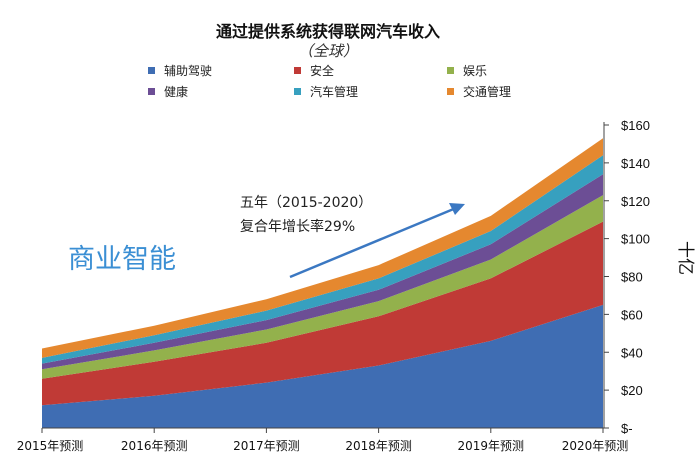 The height and width of the screenshot is (465, 700). I want to click on y-tick-label: $160, so click(635, 125).